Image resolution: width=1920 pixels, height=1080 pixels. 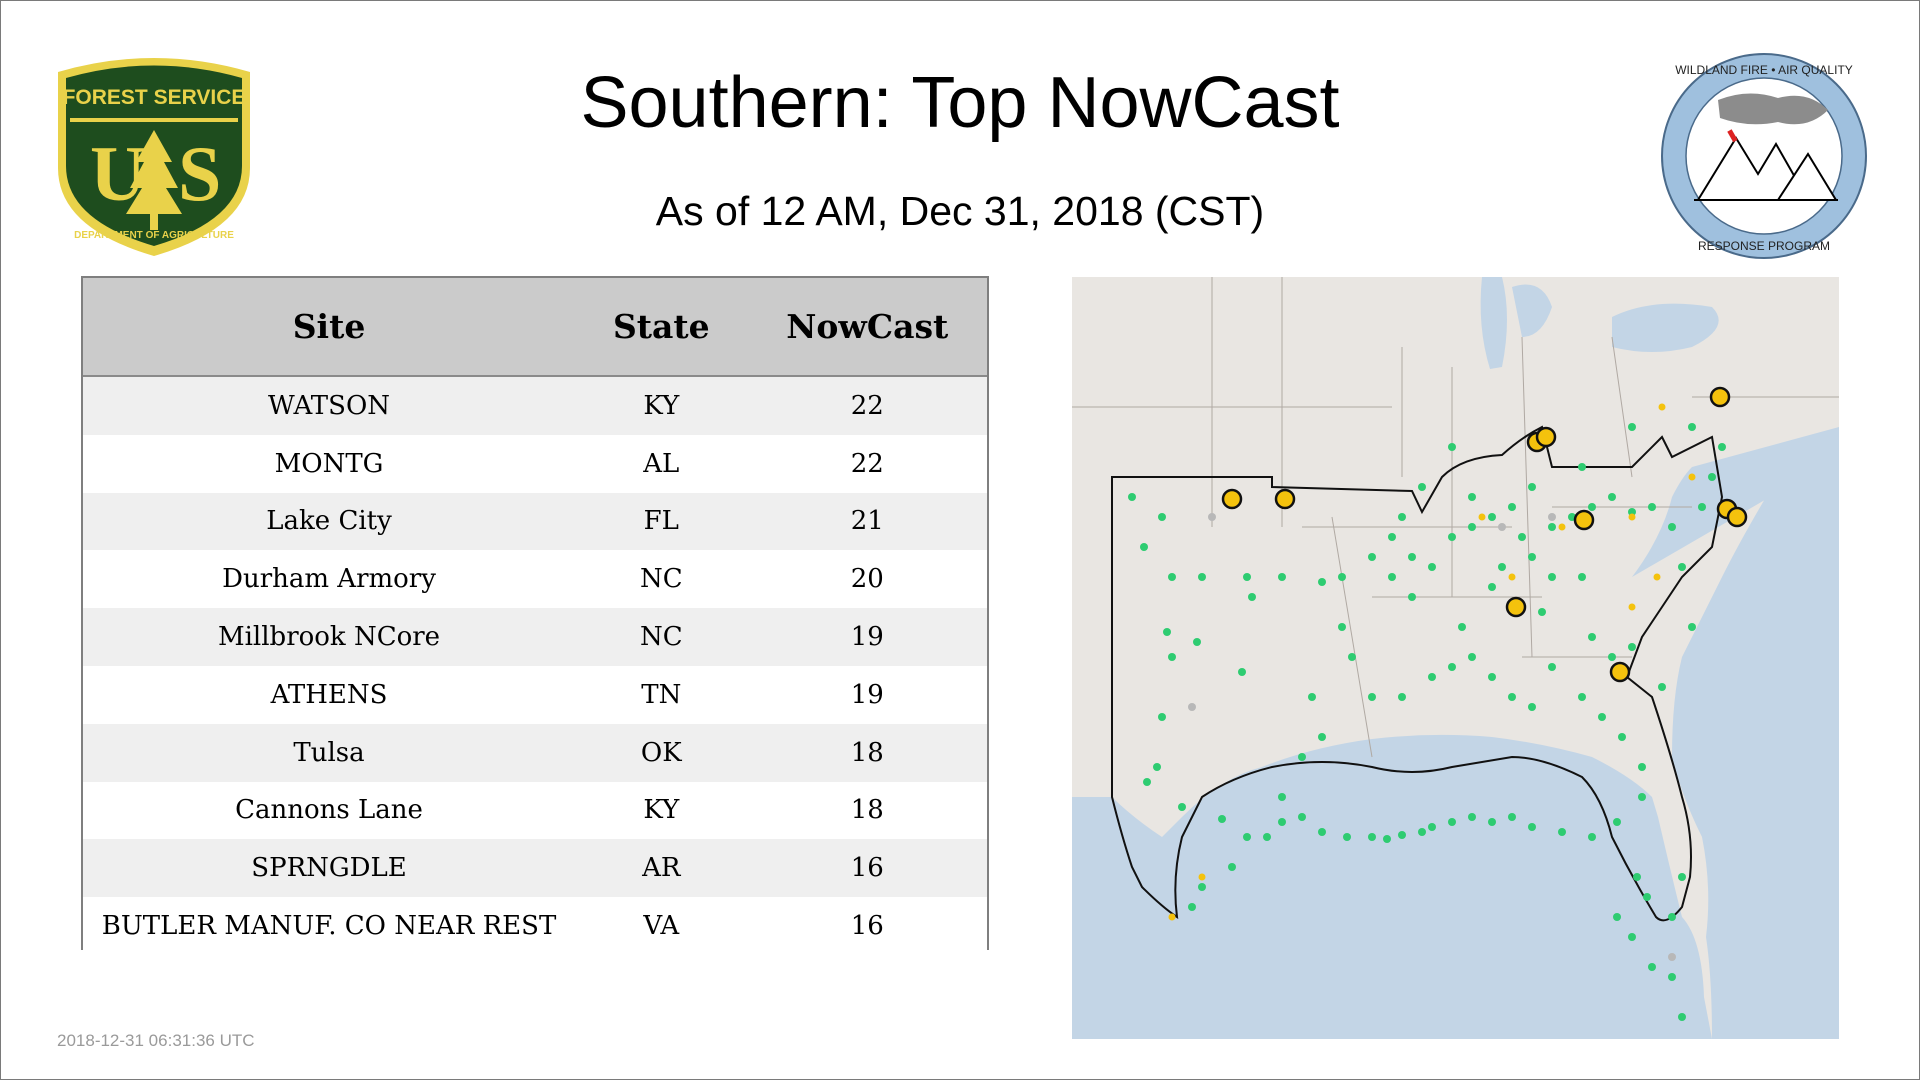 I want to click on nowcast-cell: 22, so click(x=867, y=463).